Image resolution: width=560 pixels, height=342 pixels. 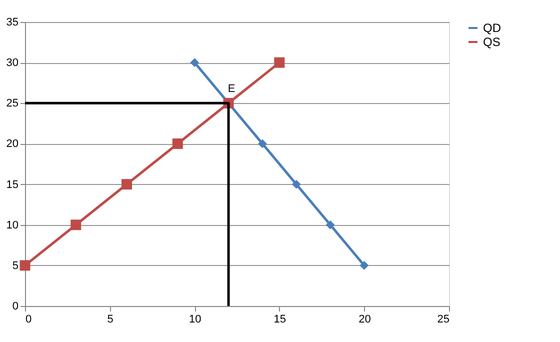 I want to click on y-tick-label: 30, so click(x=12, y=63).